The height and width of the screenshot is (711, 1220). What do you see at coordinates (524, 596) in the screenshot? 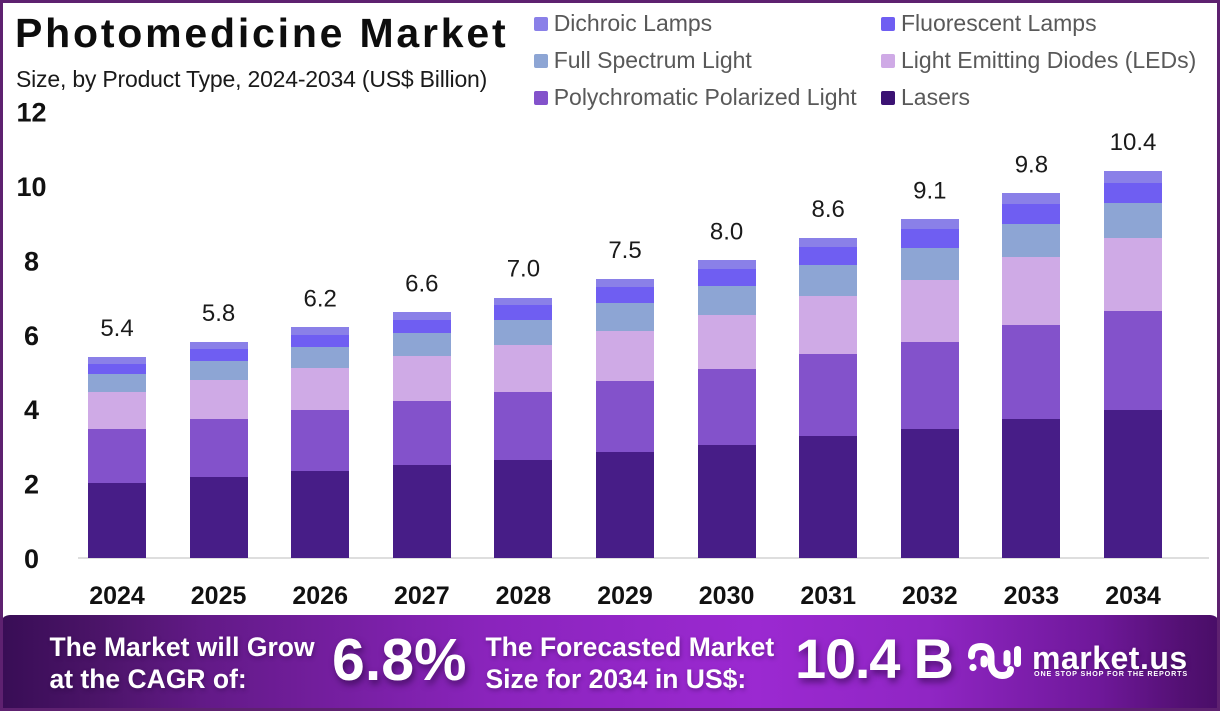
I see `svg-text: 2028` at bounding box center [524, 596].